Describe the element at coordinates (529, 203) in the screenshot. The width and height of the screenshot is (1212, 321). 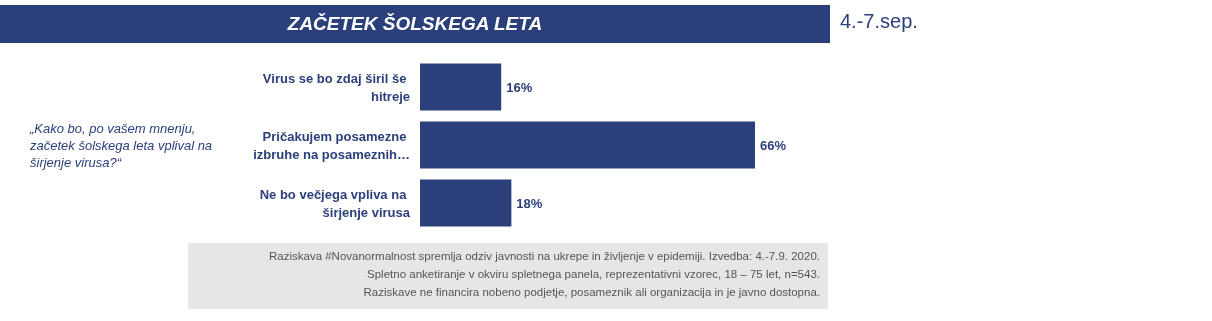
I see `data-label: 18%` at that location.